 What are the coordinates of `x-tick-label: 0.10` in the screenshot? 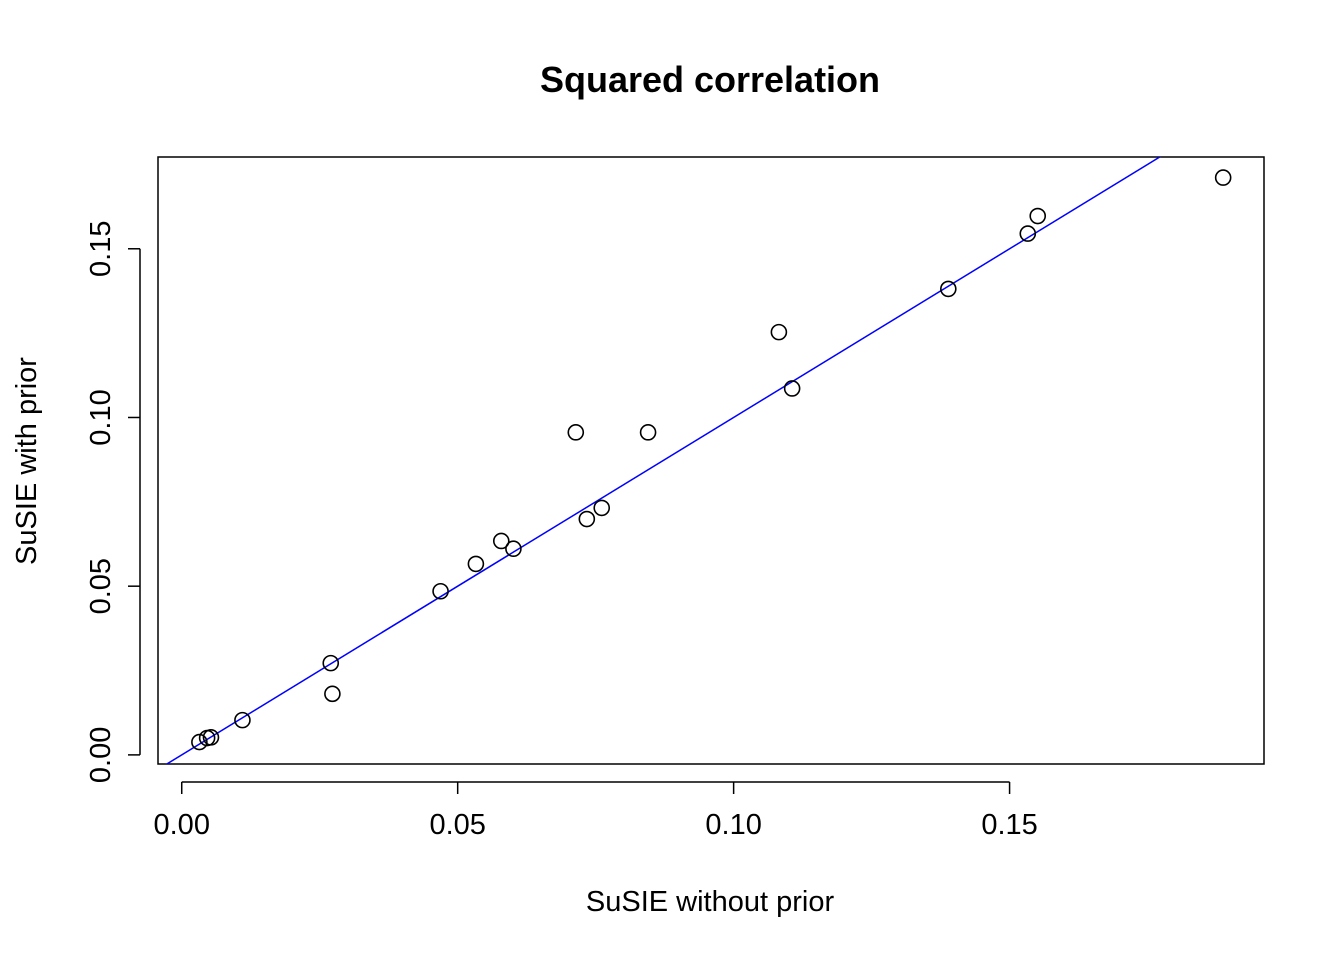 It's located at (733, 825).